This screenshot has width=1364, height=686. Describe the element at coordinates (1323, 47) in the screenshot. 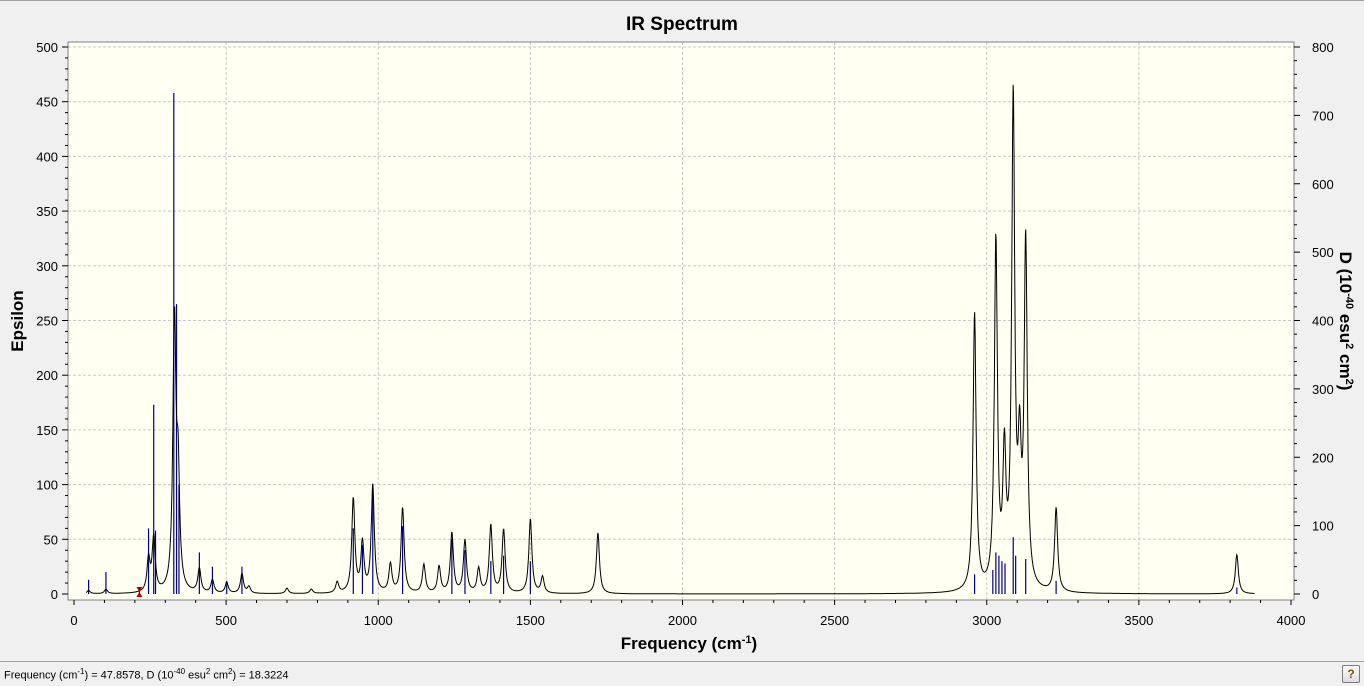

I see `y-tick-label-right: 800` at that location.